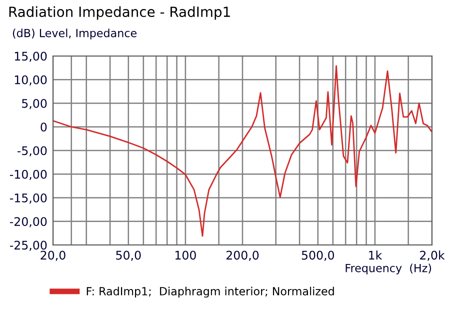 The image size is (455, 321). I want to click on x-tick-label: 500,0, so click(318, 255).